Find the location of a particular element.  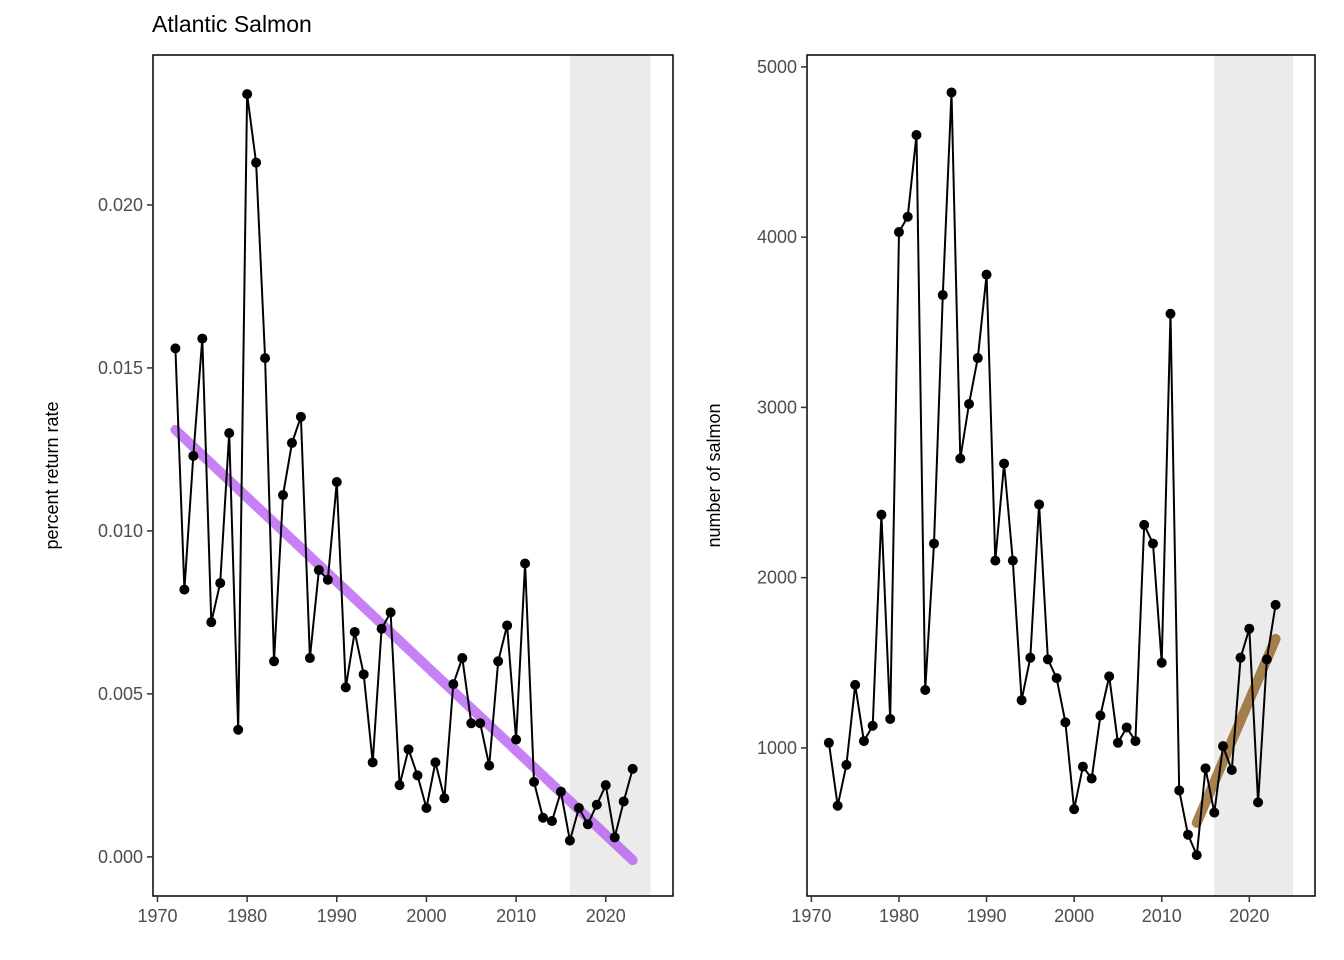

x-tick-label: 1990 is located at coordinates (337, 916).